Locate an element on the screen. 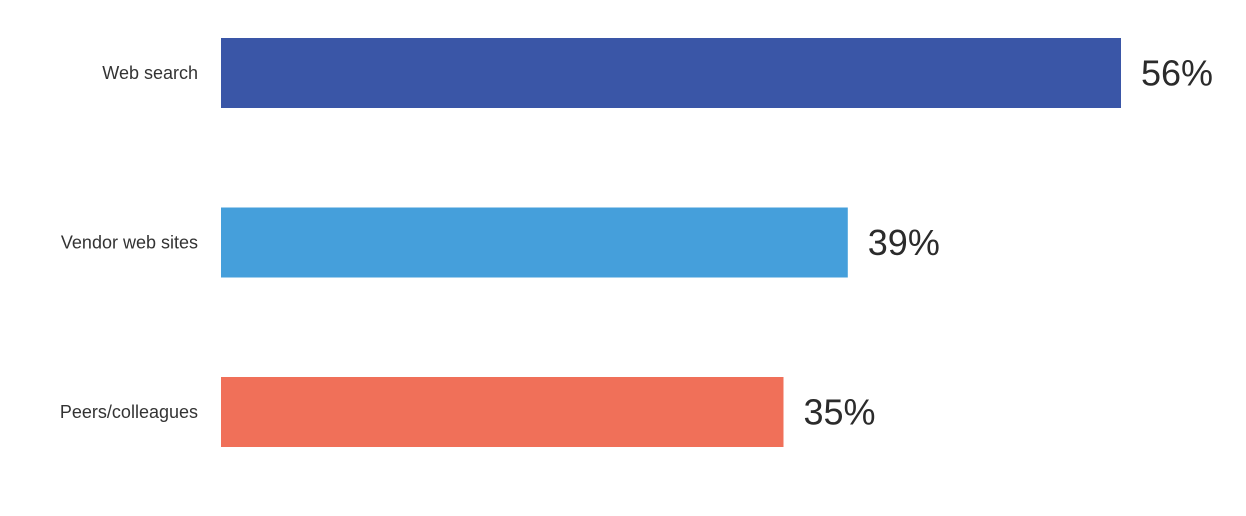 The image size is (1246, 516). bar-vendor-web-sites is located at coordinates (534, 242).